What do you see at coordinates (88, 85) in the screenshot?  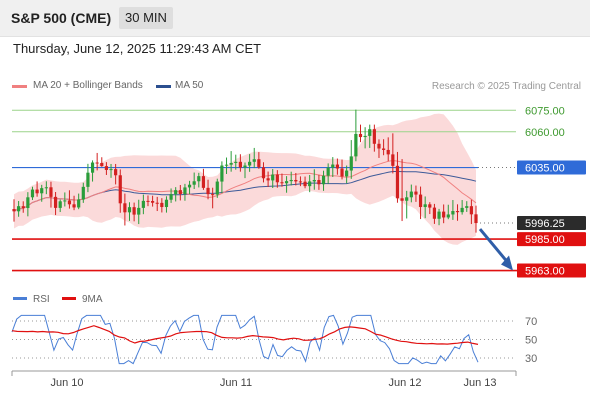 I see `legend-ma20: MA 20 + Bollinger Bands` at bounding box center [88, 85].